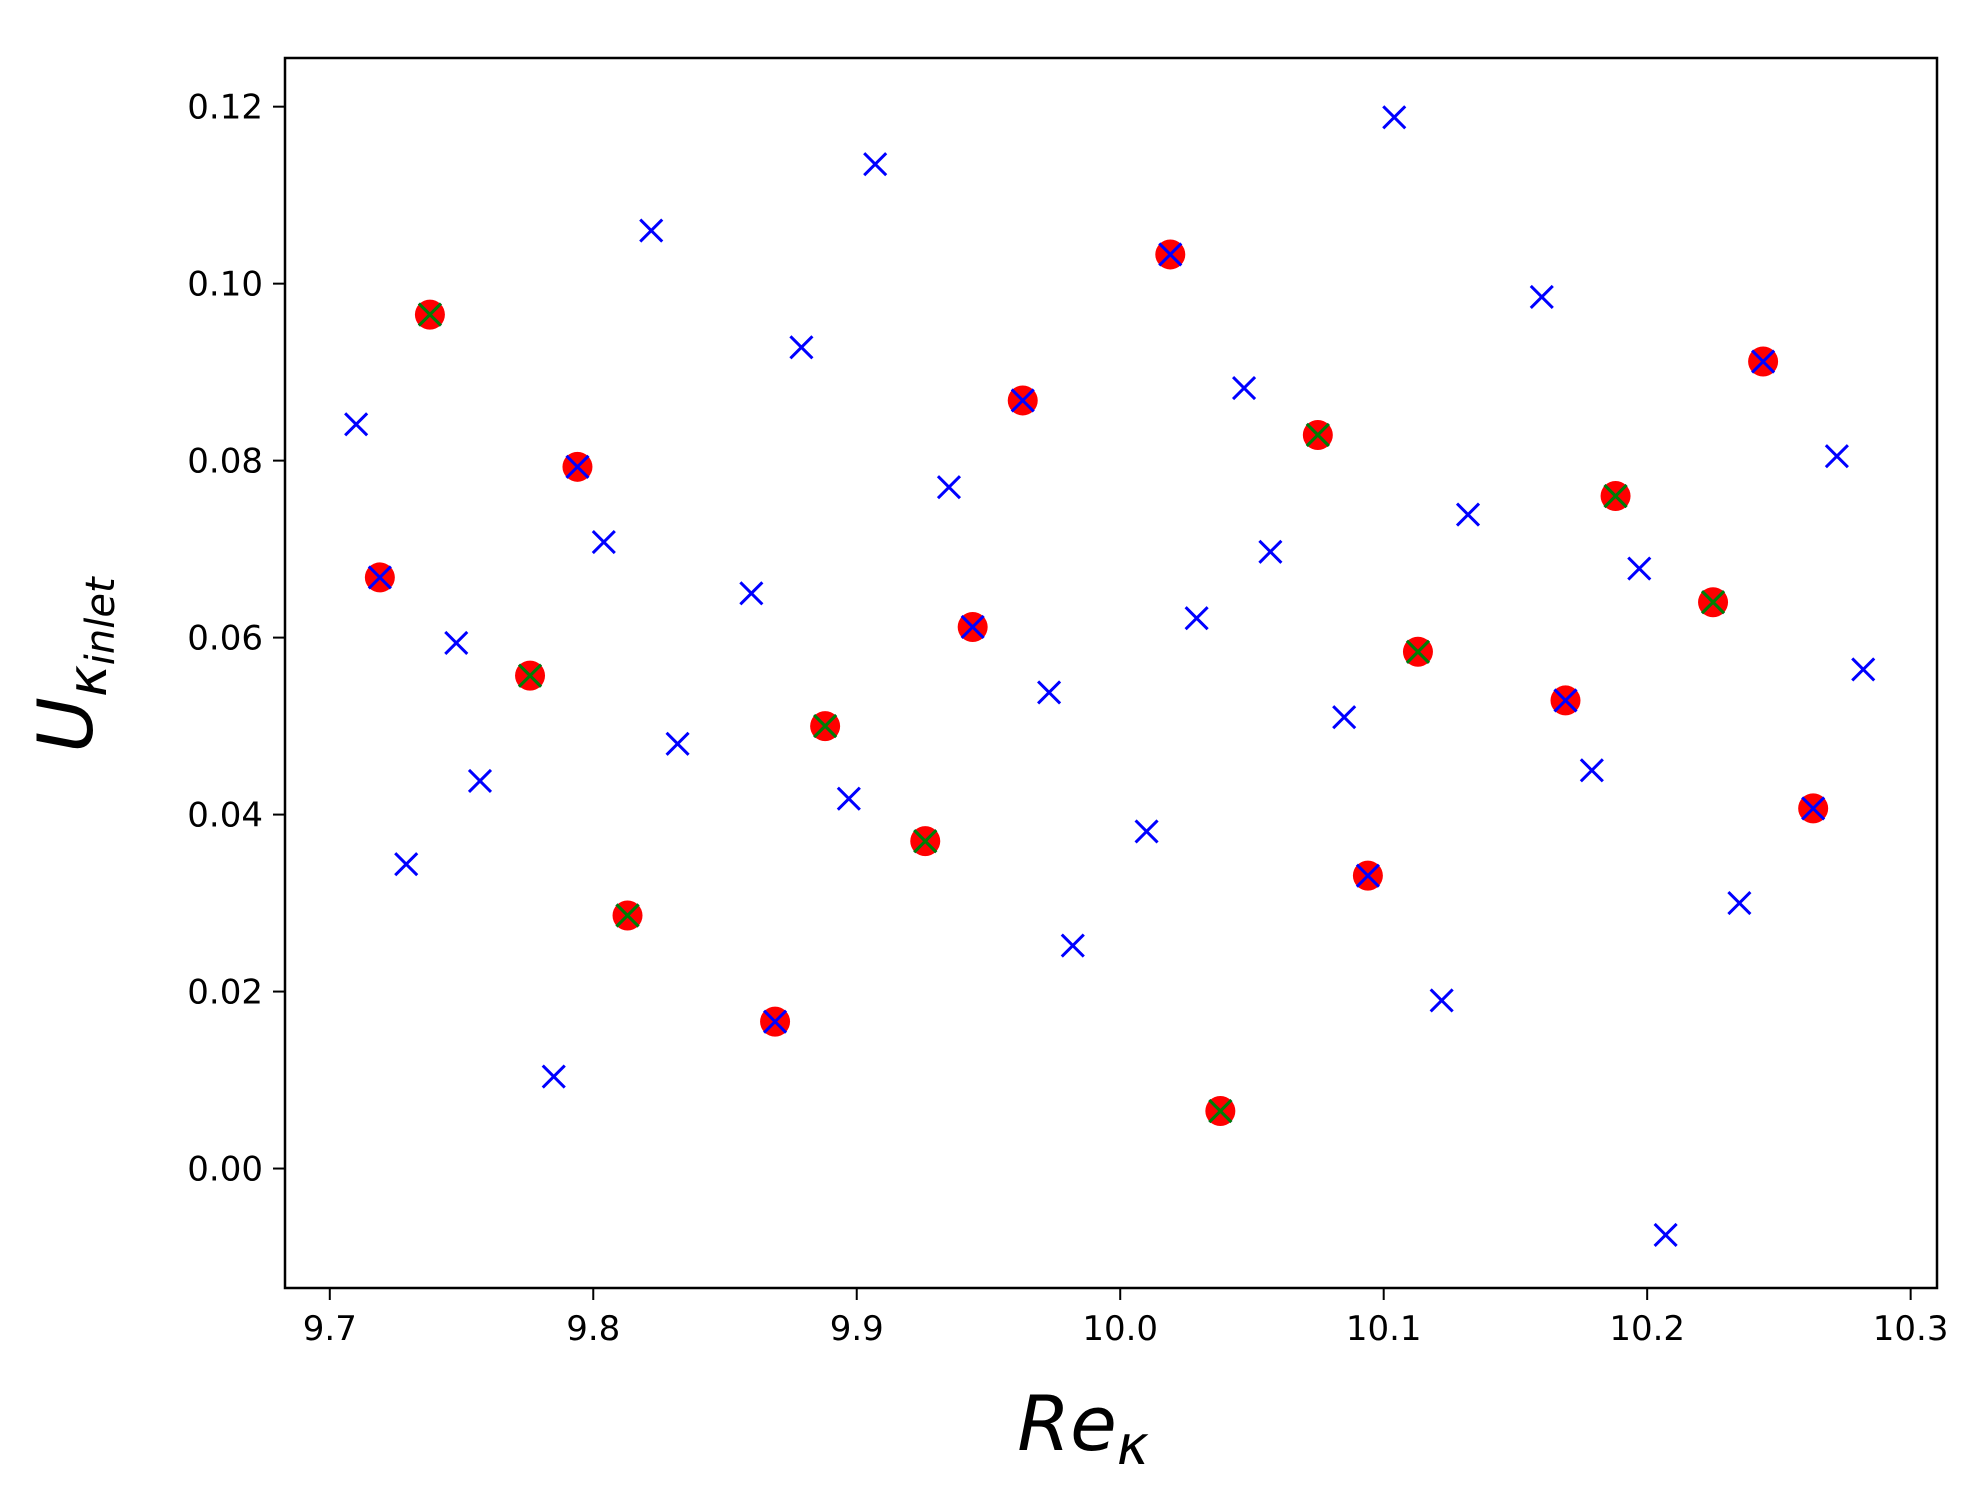  Describe the element at coordinates (65, 725) in the screenshot. I see `y-axis-title-main: U` at that location.